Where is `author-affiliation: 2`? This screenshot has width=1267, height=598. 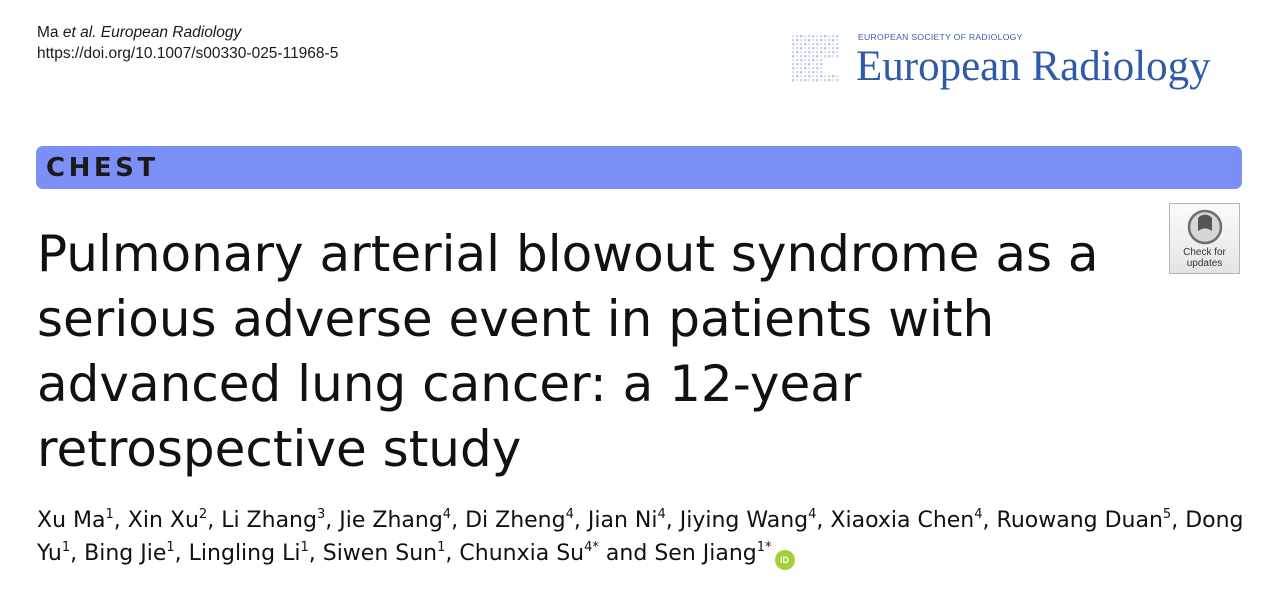
author-affiliation: 2 is located at coordinates (203, 514).